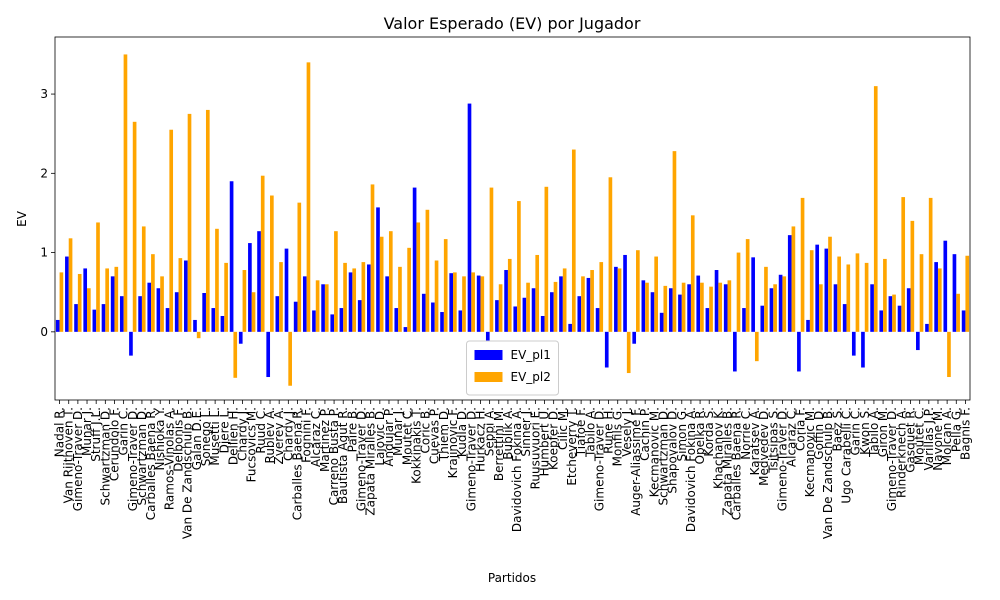 The height and width of the screenshot is (600, 1000). What do you see at coordinates (929, 439) in the screenshot?
I see `x-tick-label: Varillas J.P.` at bounding box center [929, 439].